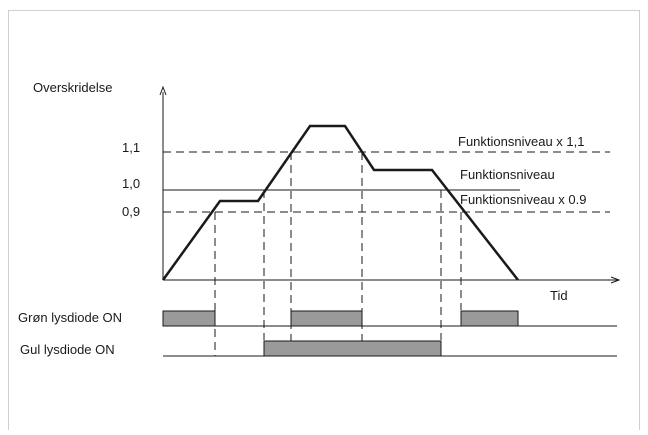  What do you see at coordinates (163, 90) in the screenshot?
I see `y-axis-arrow` at bounding box center [163, 90].